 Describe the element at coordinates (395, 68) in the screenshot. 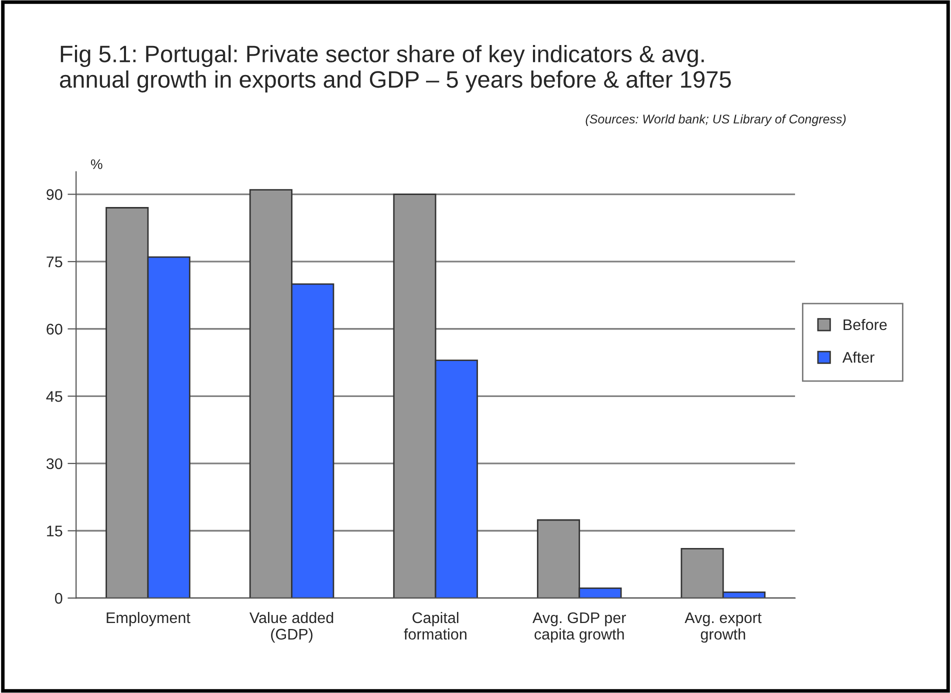

I see `chart-title: Fig 5.1: Portugal: Private sector share of key indicators & avg. annual growth in exports and GDP – 5 years before & after 1975` at that location.